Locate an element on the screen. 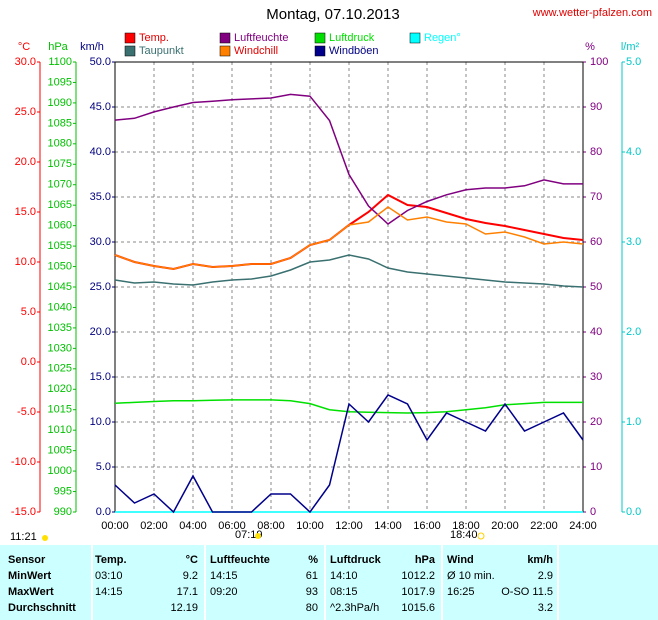 This screenshot has width=658, height=620. y-tick-label: -15.0 is located at coordinates (23, 512).